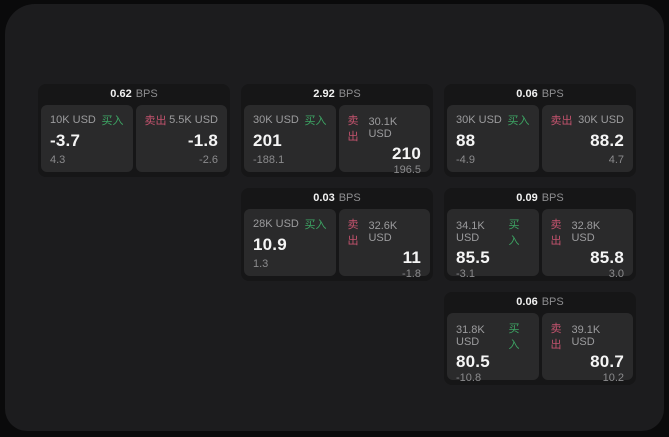  I want to click on sell-price: 80.7, so click(607, 361).